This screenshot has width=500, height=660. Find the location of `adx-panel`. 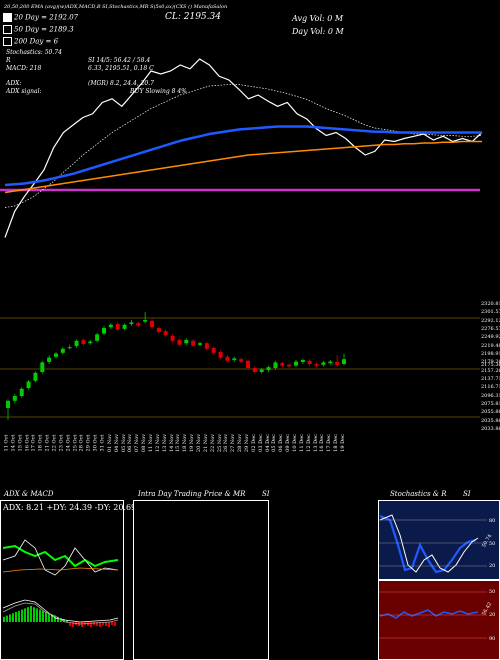

adx-panel is located at coordinates (62, 580).